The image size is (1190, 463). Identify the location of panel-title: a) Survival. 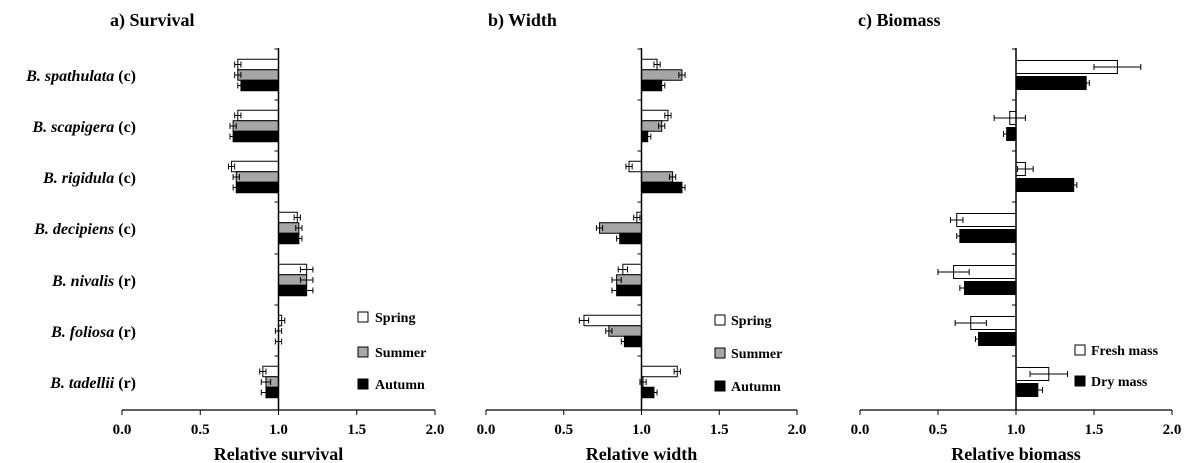
(152, 20).